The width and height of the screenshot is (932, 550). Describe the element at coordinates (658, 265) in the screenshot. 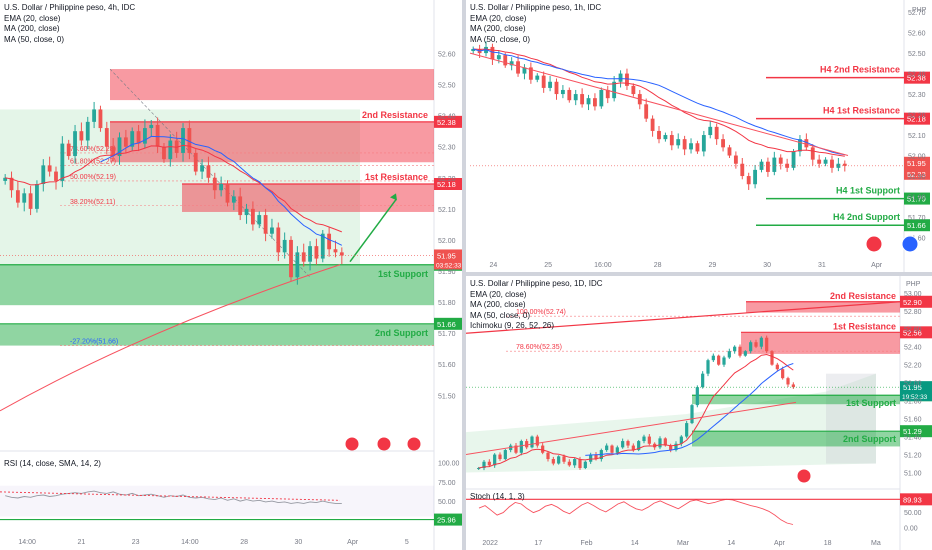

I see `h1-x-tick-label: 28` at that location.